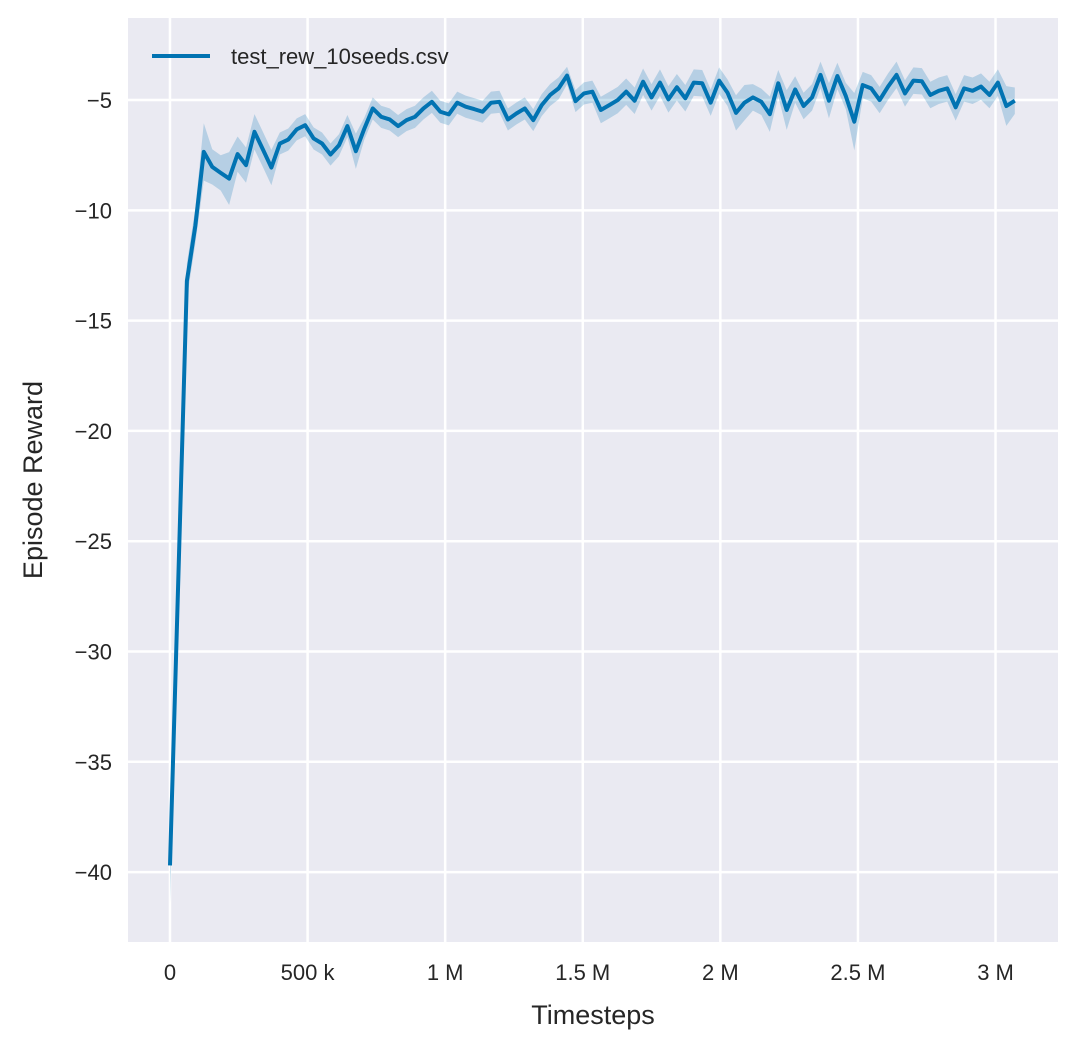  What do you see at coordinates (93, 321) in the screenshot?
I see `y-tick-label: −15` at bounding box center [93, 321].